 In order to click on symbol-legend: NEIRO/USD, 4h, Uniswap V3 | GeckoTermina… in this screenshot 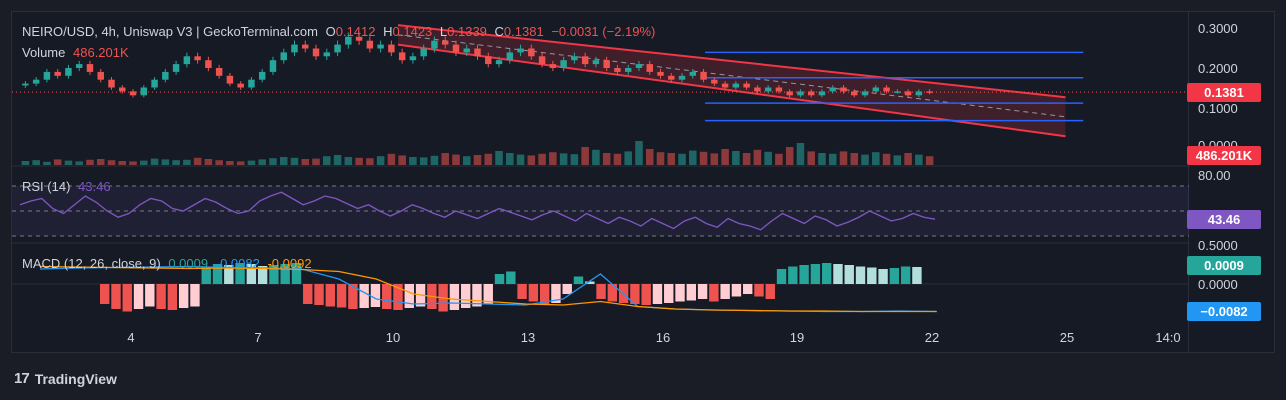, I will do `click(340, 31)`.